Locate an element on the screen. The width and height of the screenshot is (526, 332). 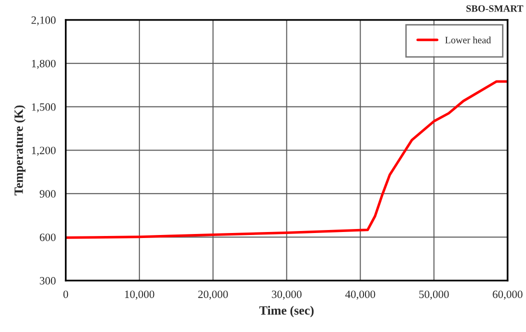
y-tick-label: 1,200 is located at coordinates (44, 151).